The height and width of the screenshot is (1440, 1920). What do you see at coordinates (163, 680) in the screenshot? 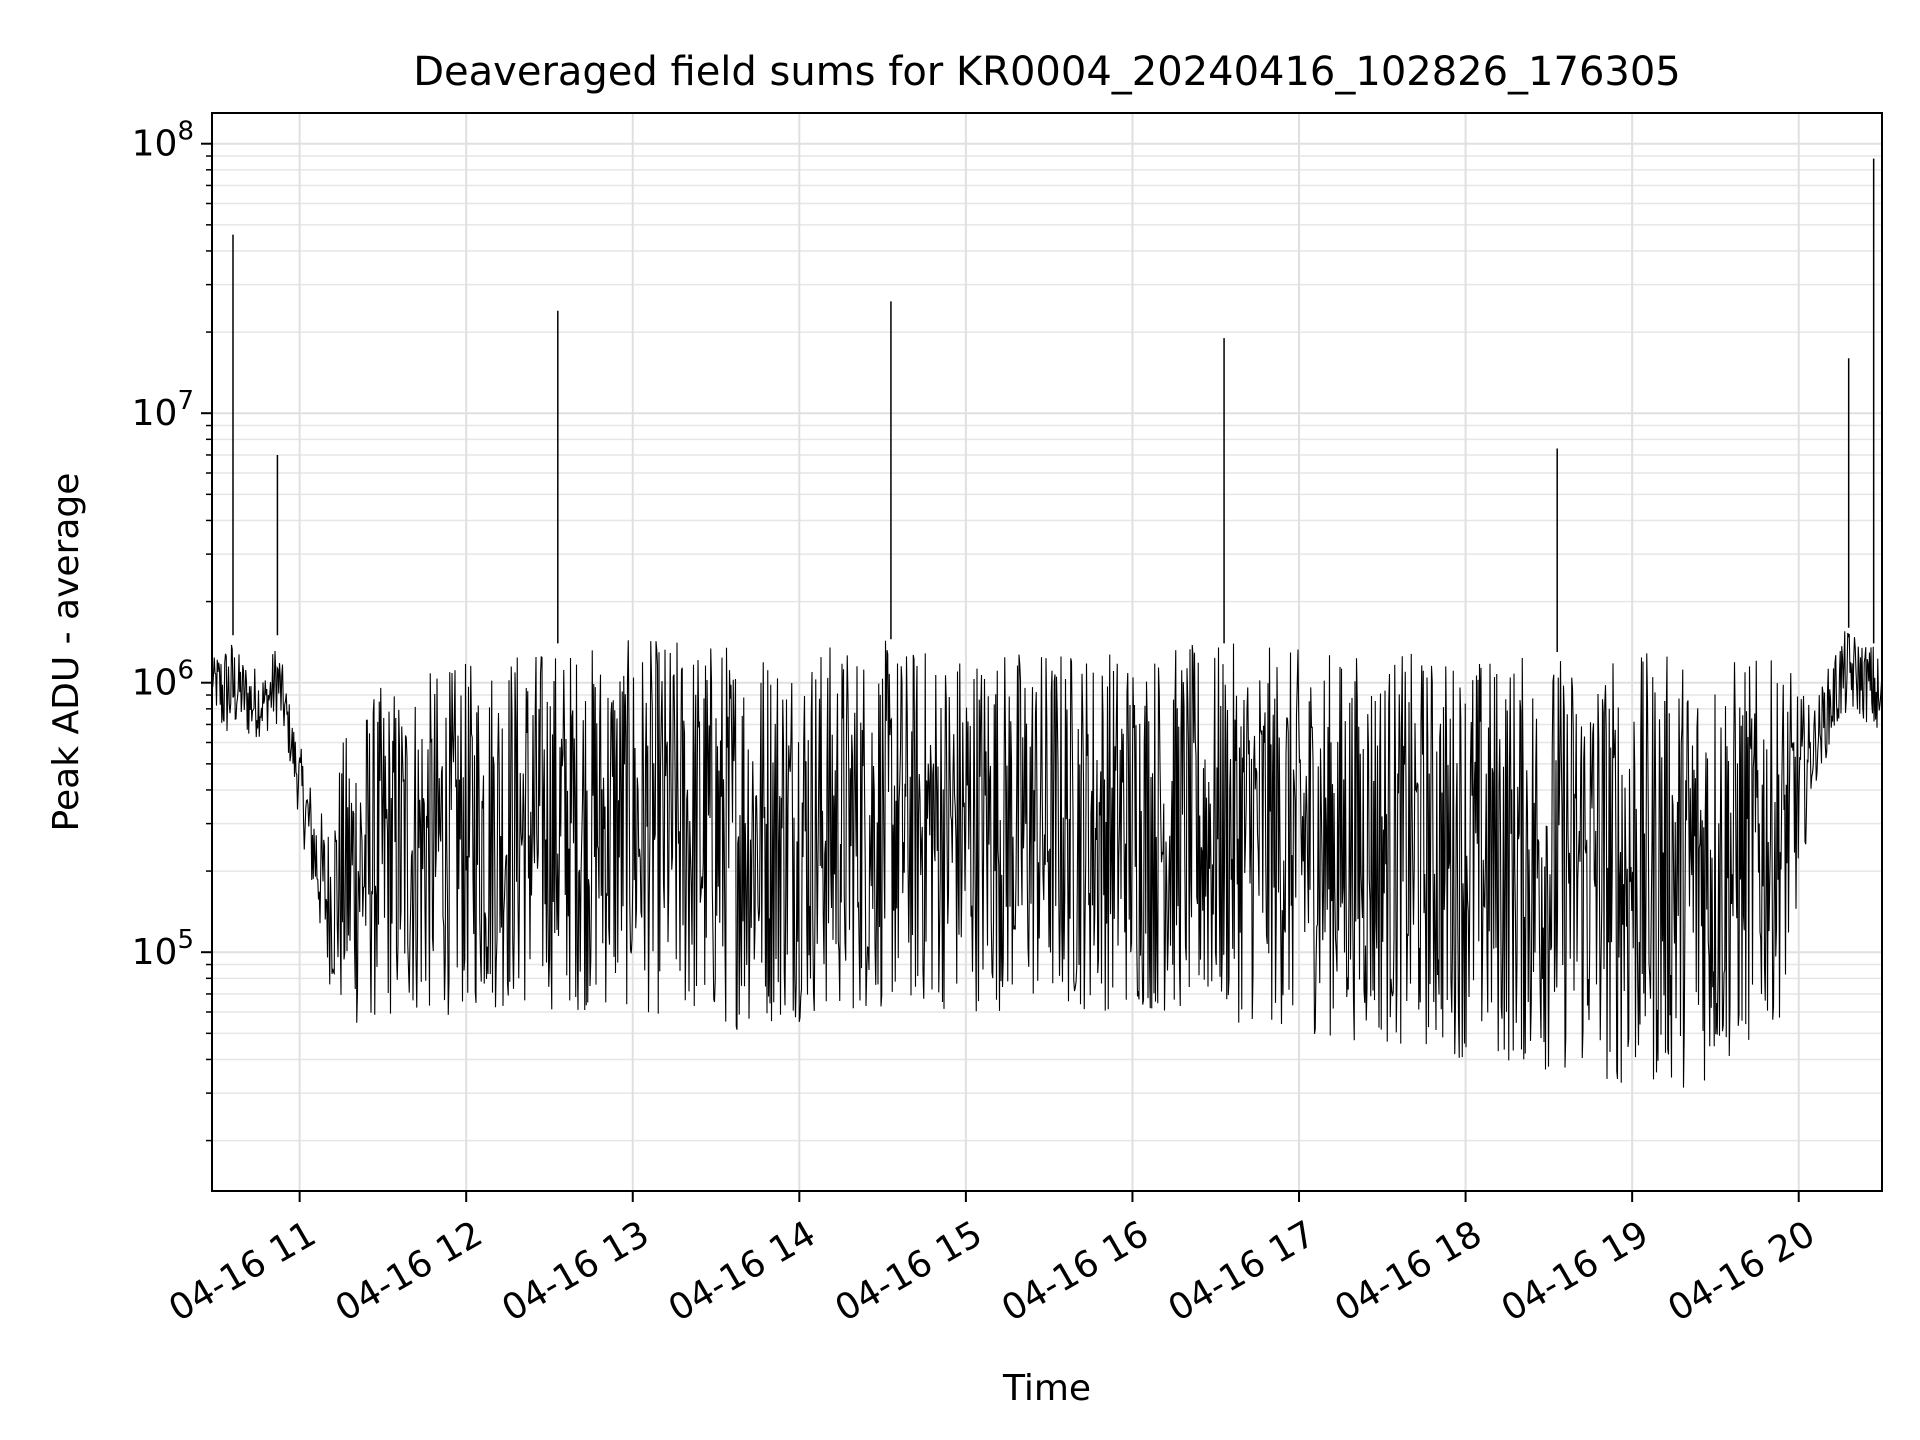
I see `y-tick-label: 10⁶` at bounding box center [163, 680].